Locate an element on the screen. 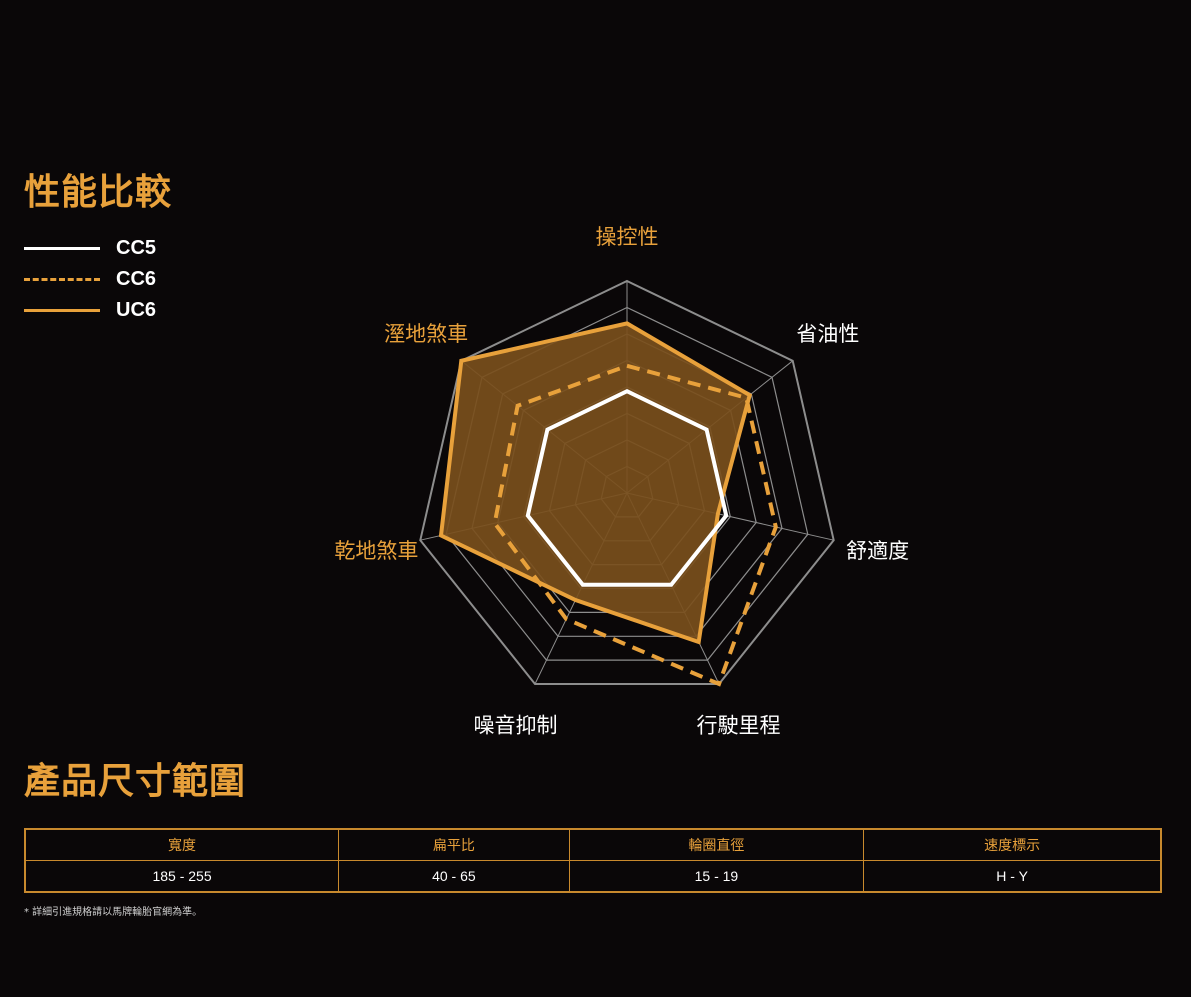  cell-rim-diameter: 15 - 19 is located at coordinates (716, 876).